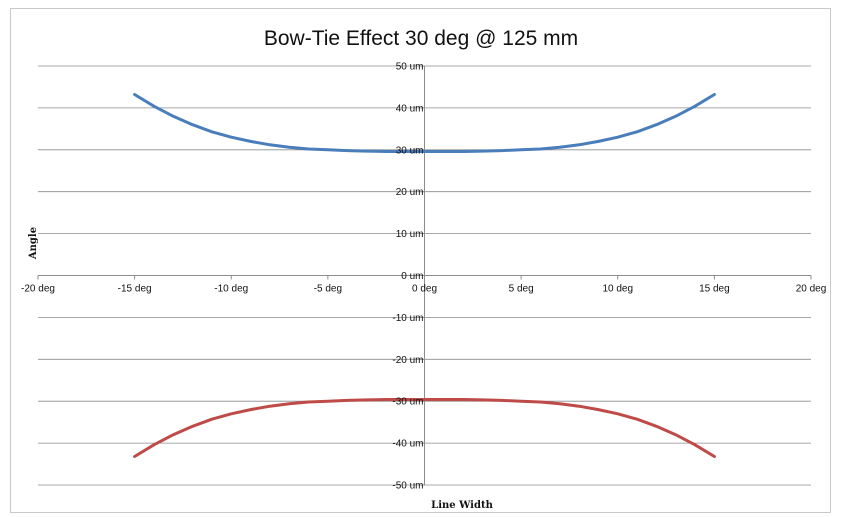  I want to click on x-axis-title: Line Width, so click(462, 505).